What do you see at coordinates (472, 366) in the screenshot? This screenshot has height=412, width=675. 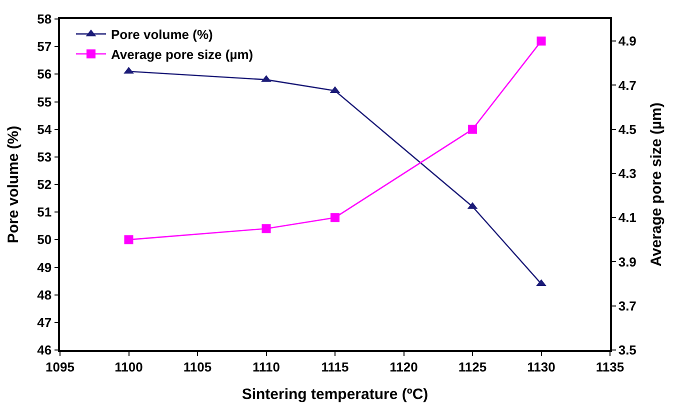 I see `x-tick-label: 1125` at bounding box center [472, 366].